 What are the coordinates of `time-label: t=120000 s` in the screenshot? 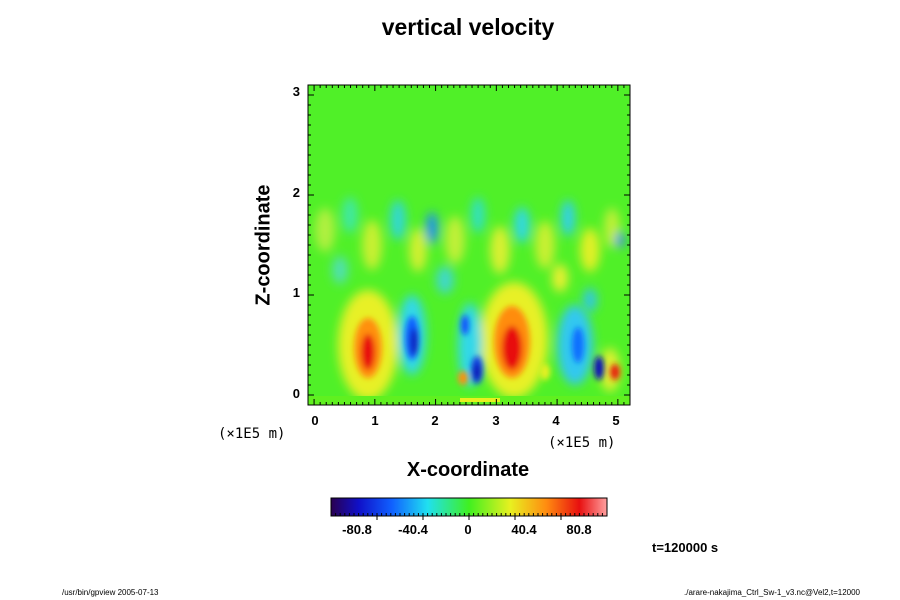 It's located at (685, 547).